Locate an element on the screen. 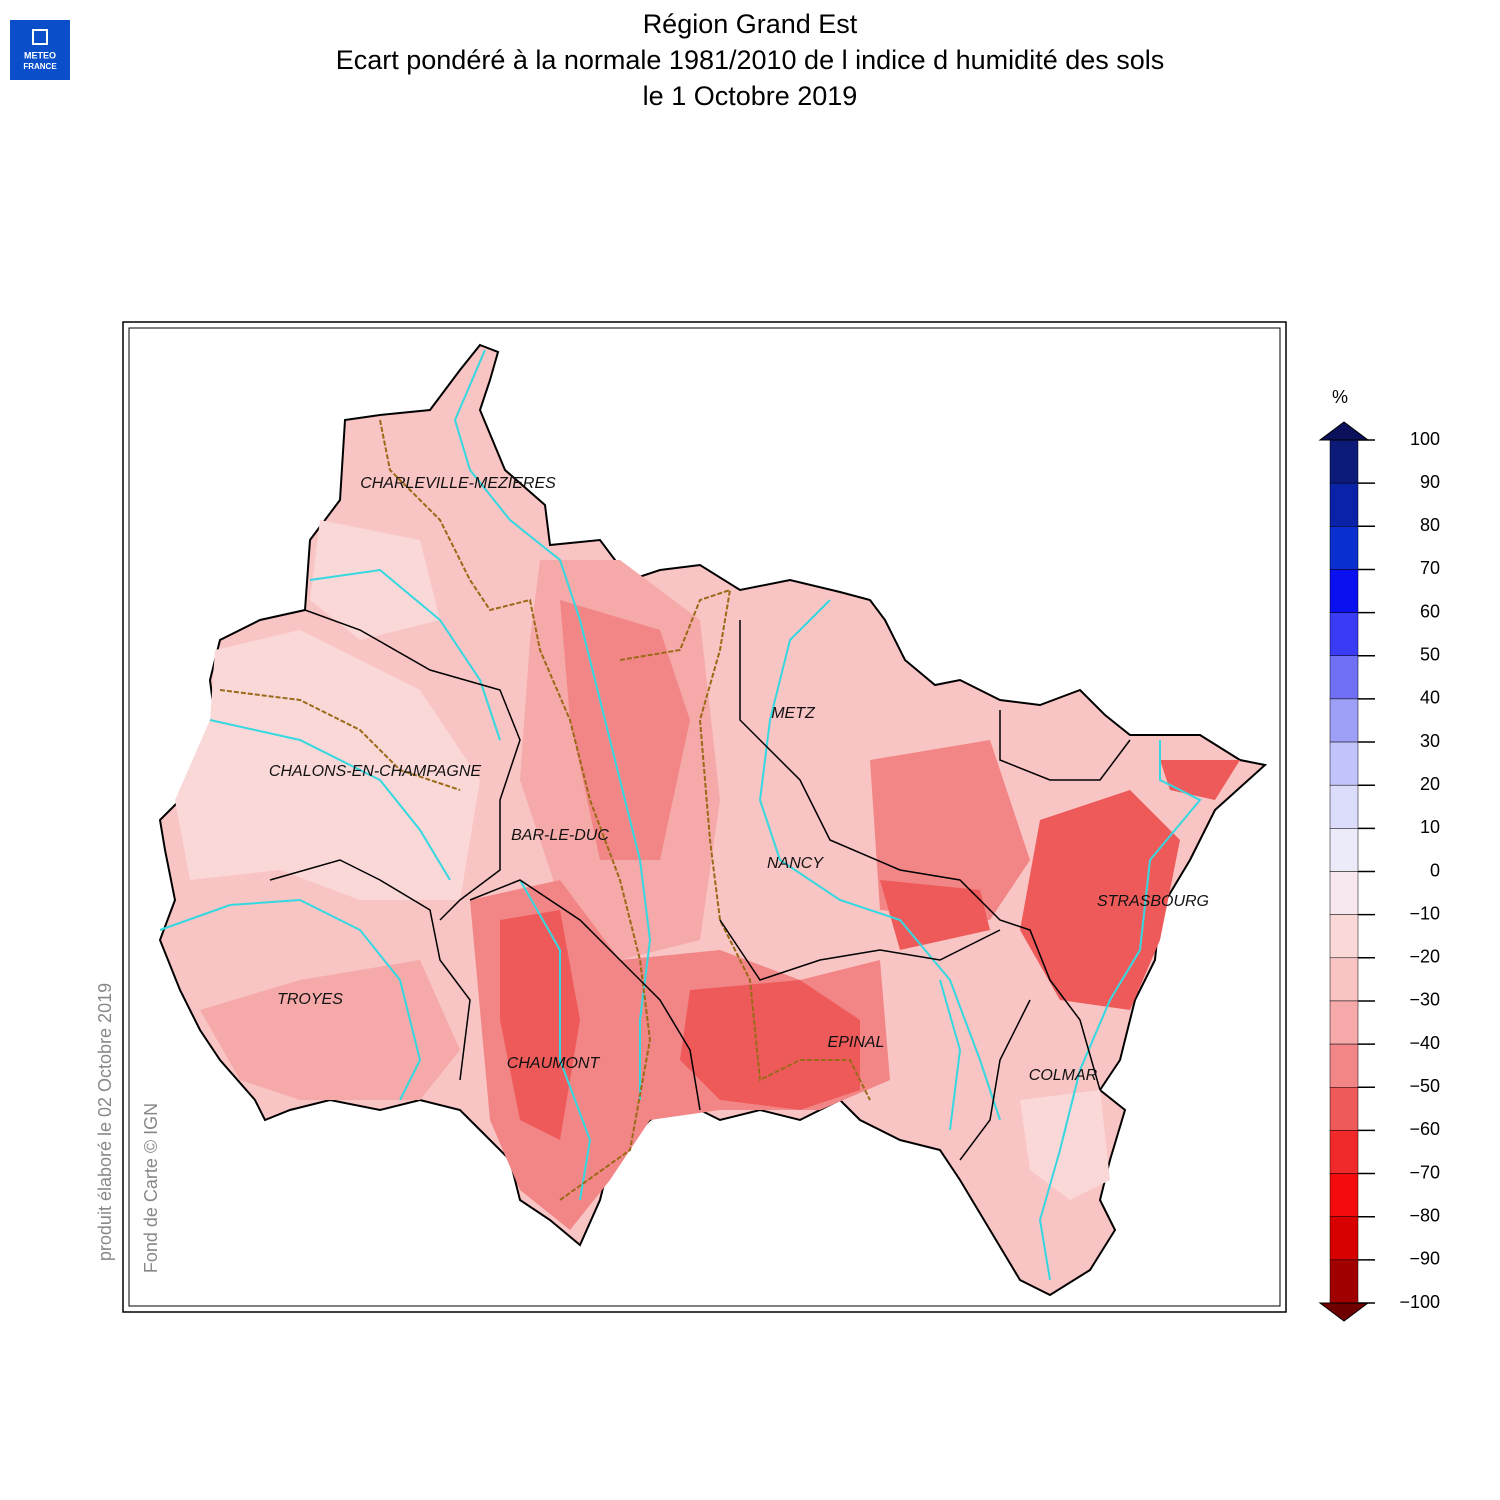  colorbar-tick-label: −80 is located at coordinates (1424, 1215).